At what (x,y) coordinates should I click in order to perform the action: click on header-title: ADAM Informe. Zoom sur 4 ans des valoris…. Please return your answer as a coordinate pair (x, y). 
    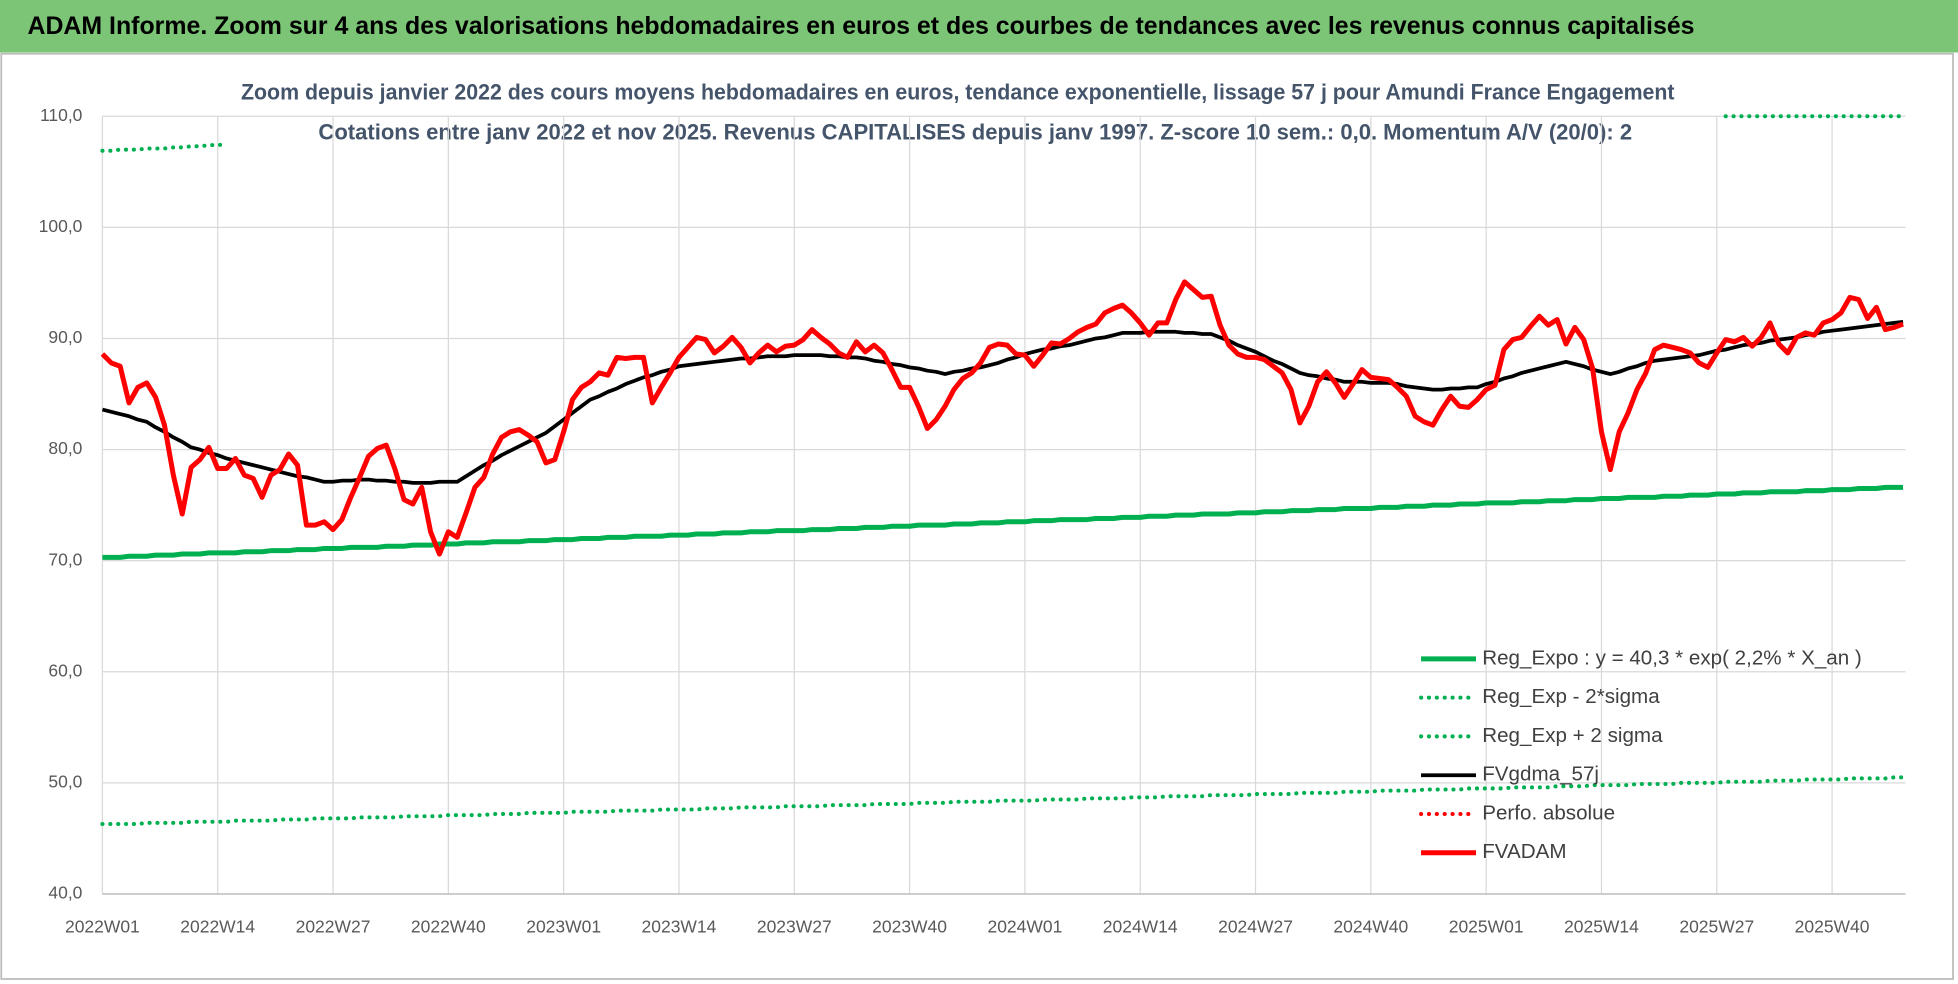
    Looking at the image, I should click on (860, 26).